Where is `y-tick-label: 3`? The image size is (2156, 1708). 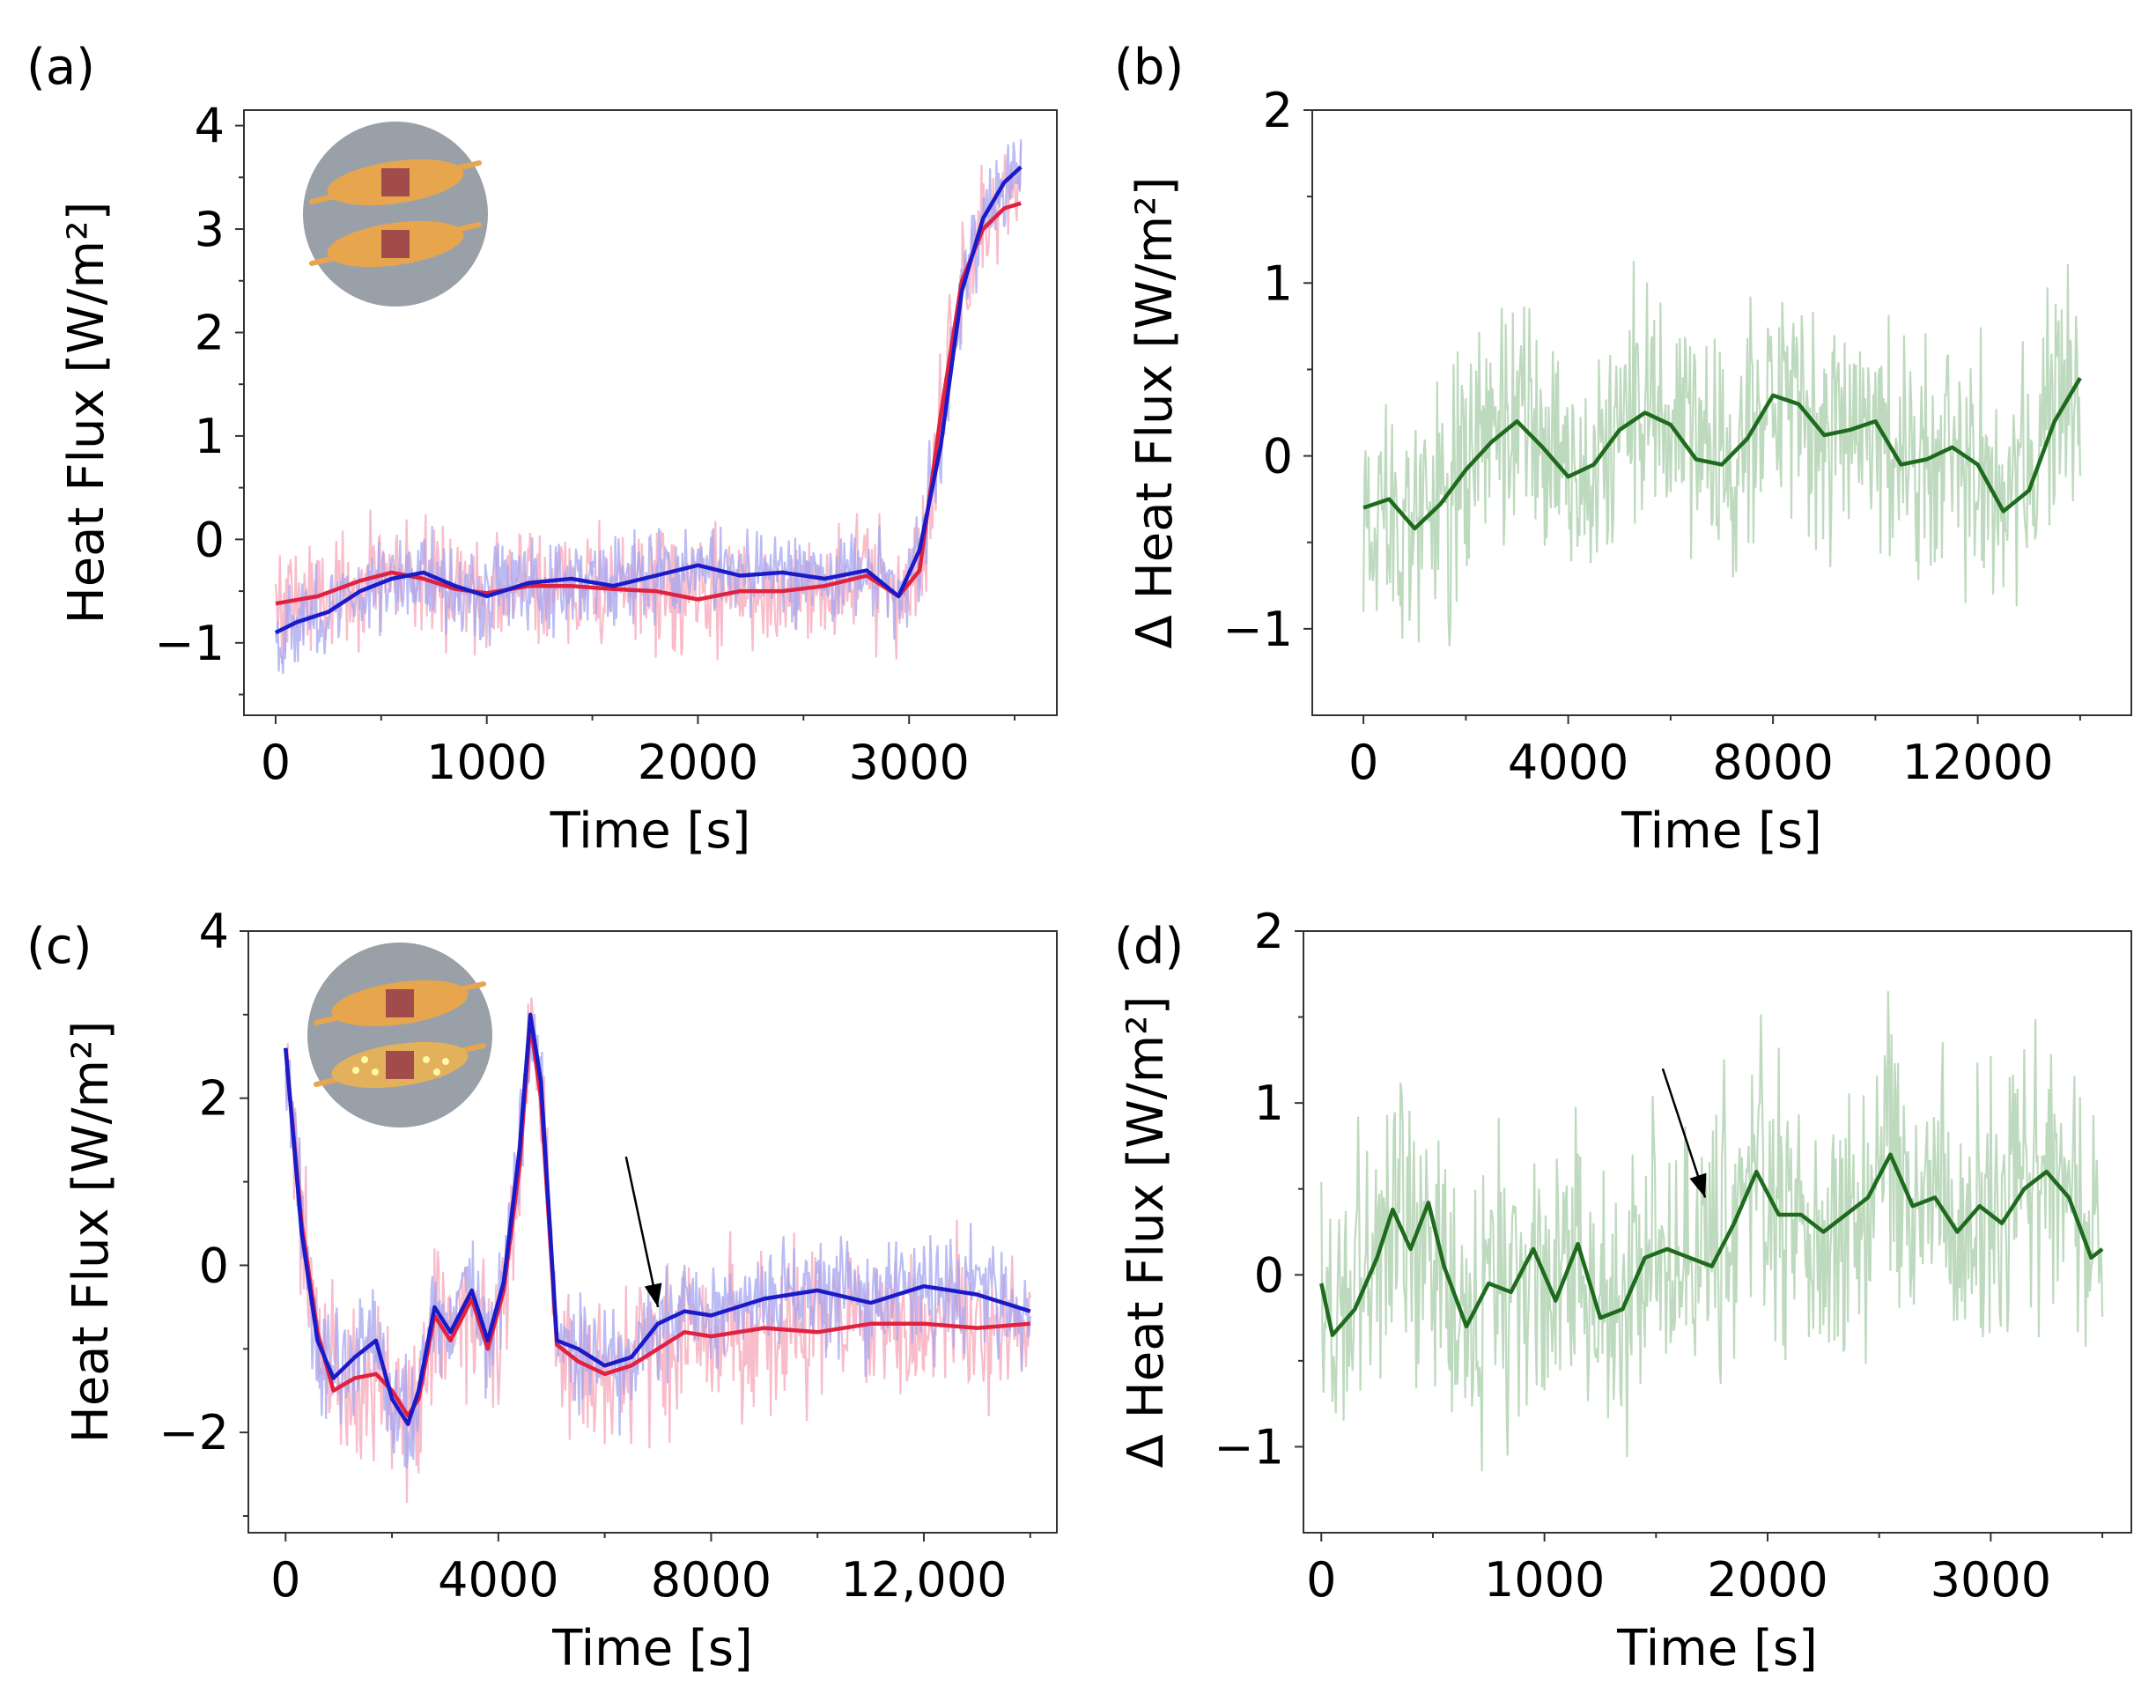 y-tick-label: 3 is located at coordinates (210, 229).